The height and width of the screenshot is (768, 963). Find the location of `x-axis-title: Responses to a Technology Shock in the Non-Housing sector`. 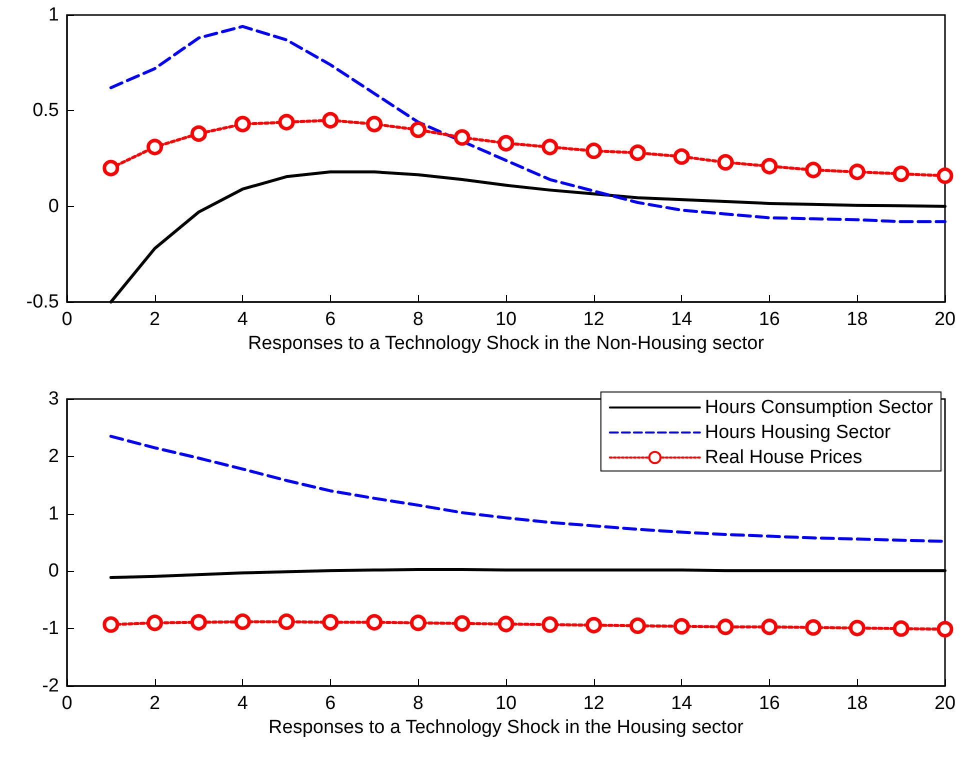

x-axis-title: Responses to a Technology Shock in the Non-Housing sector is located at coordinates (506, 343).